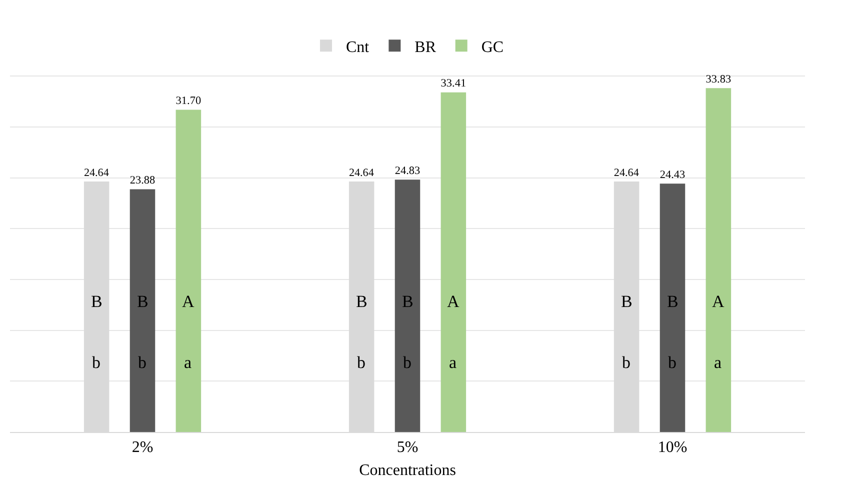 Image resolution: width=845 pixels, height=502 pixels. Describe the element at coordinates (719, 79) in the screenshot. I see `data-label: 33.83` at that location.